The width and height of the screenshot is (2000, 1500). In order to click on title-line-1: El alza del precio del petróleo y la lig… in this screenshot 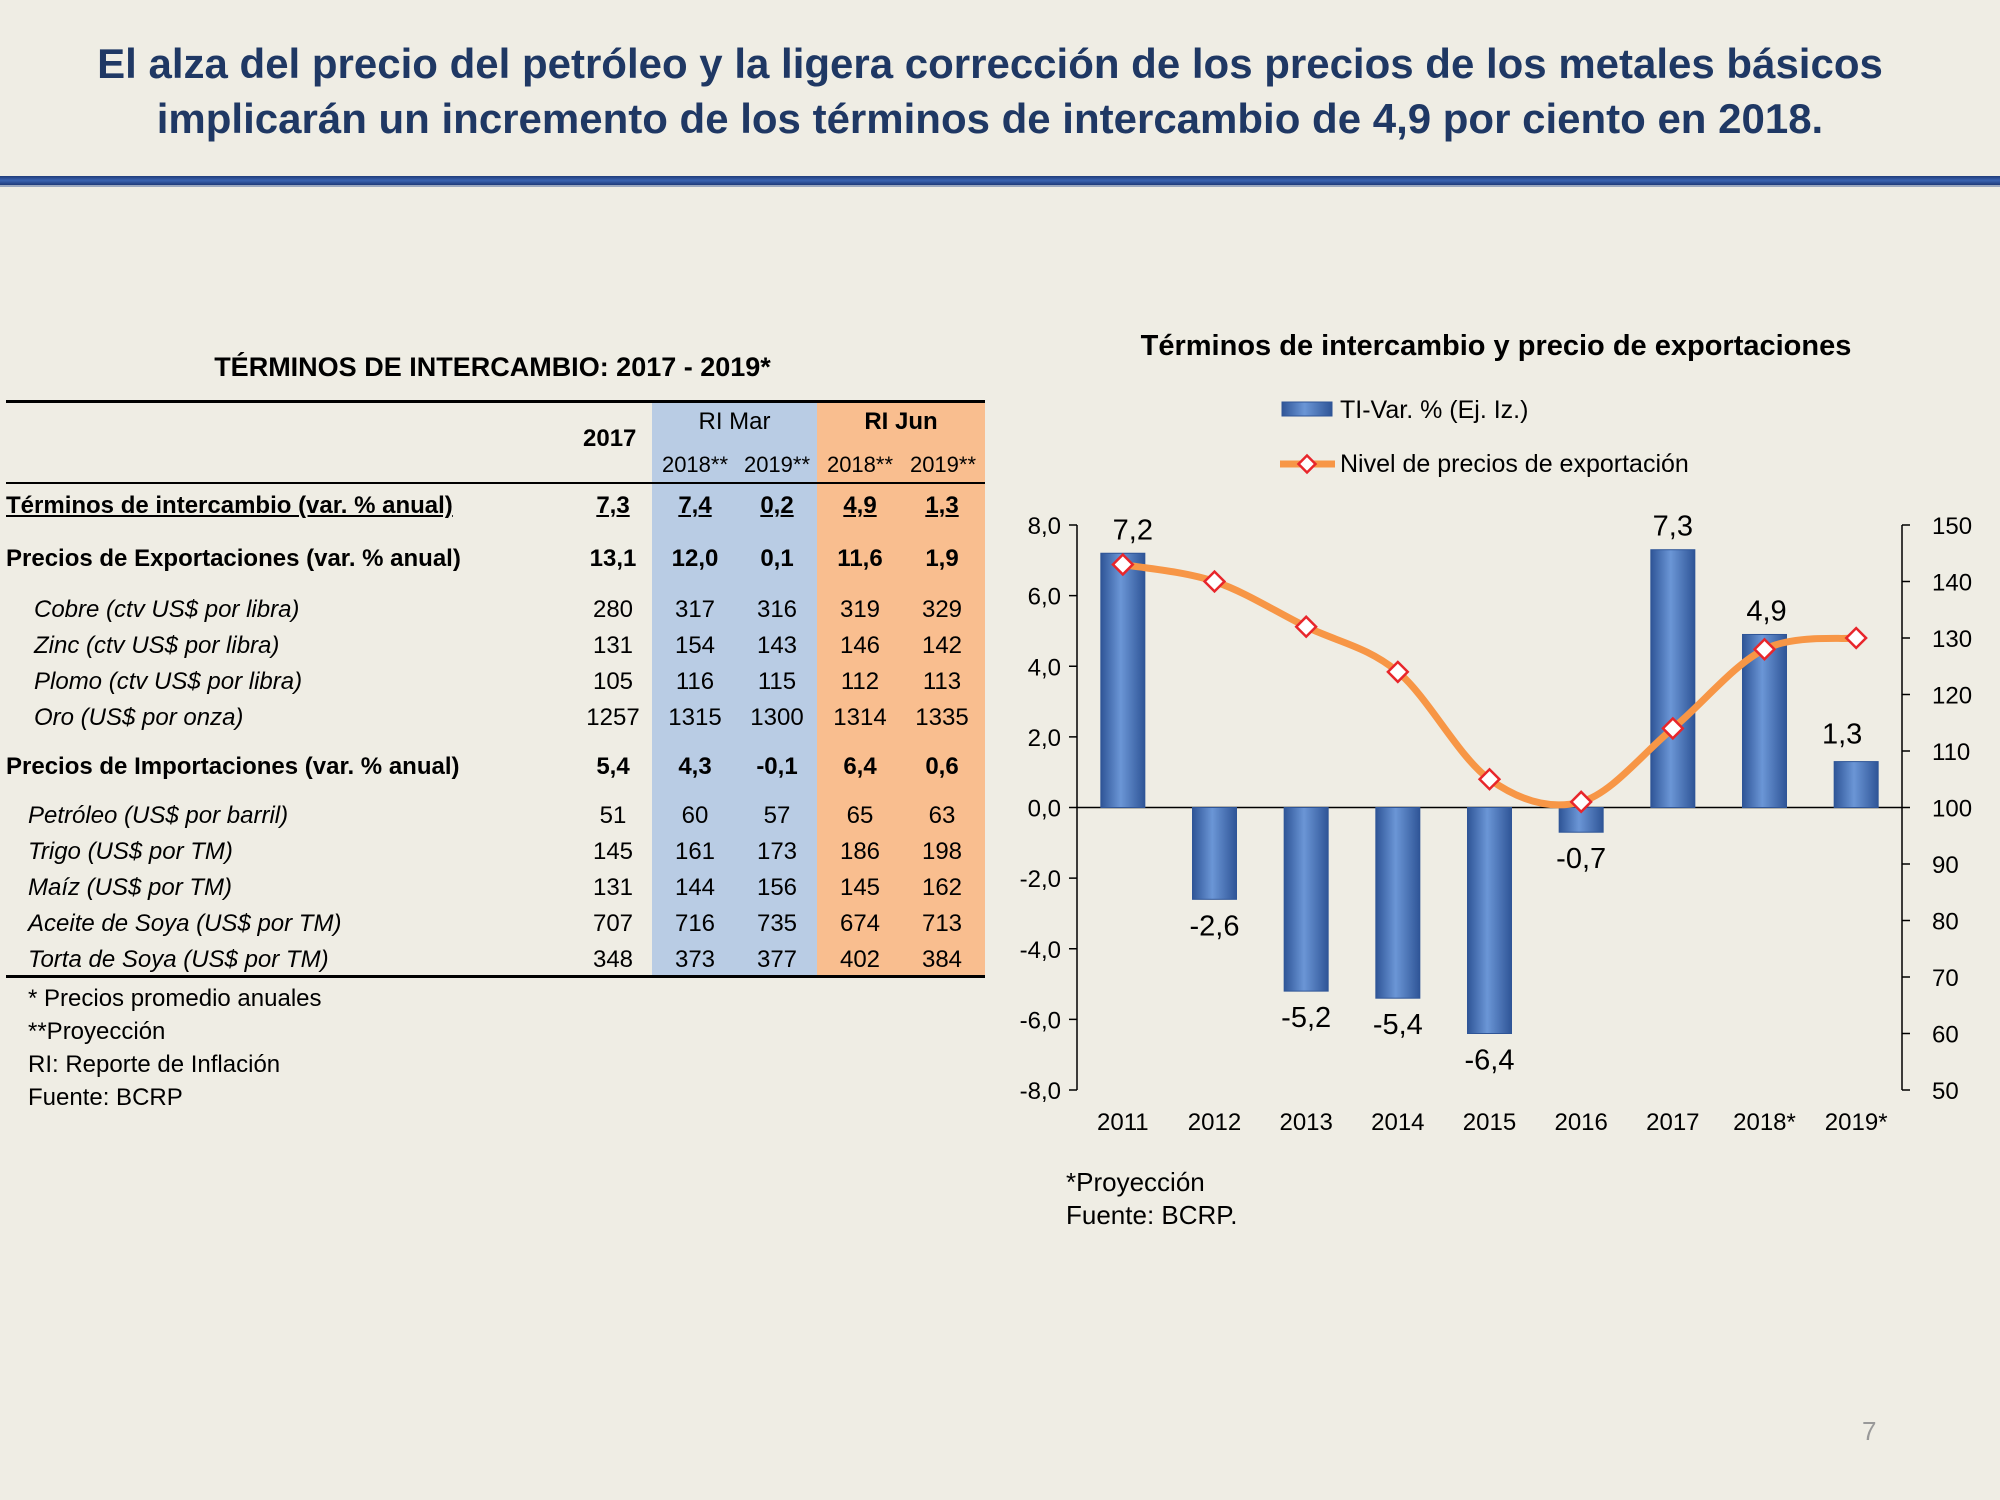, I will do `click(990, 63)`.